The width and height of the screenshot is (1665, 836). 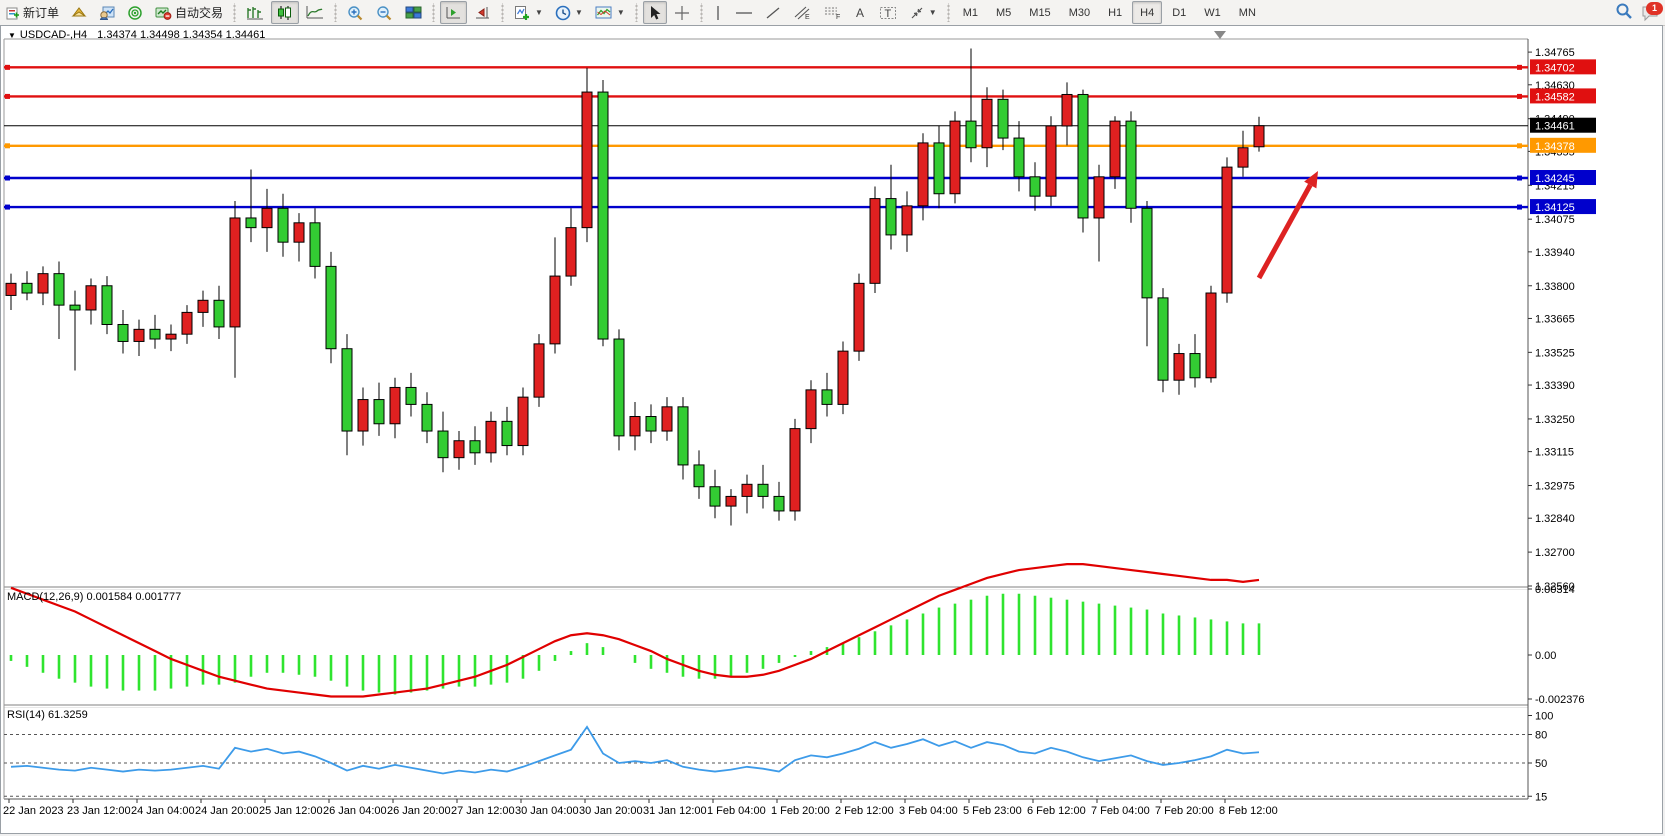 I want to click on svg-text: 27 Jan 12:00, so click(x=483, y=811).